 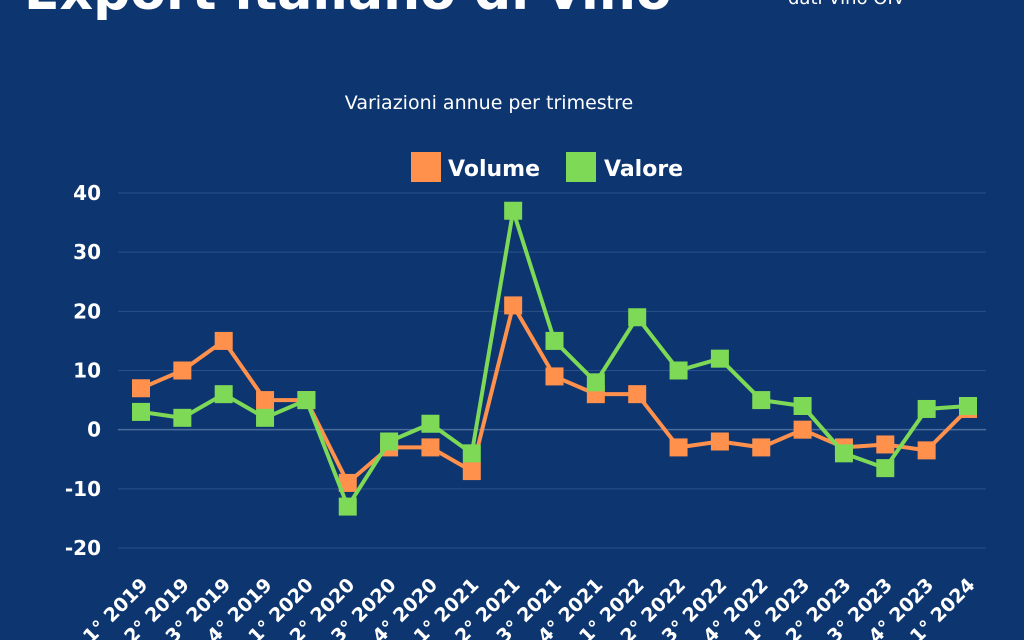 What do you see at coordinates (83, 548) in the screenshot?
I see `y-tick-label: -20` at bounding box center [83, 548].